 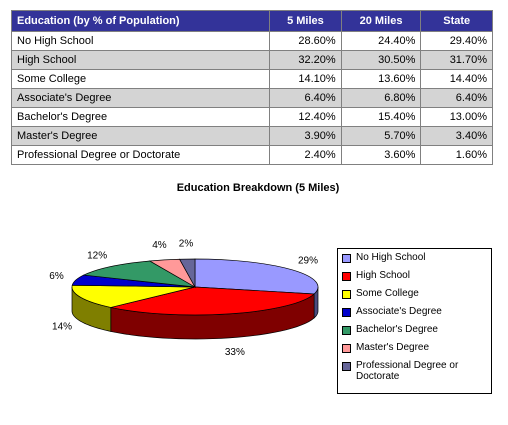 I want to click on data-label: 29%, so click(x=308, y=260).